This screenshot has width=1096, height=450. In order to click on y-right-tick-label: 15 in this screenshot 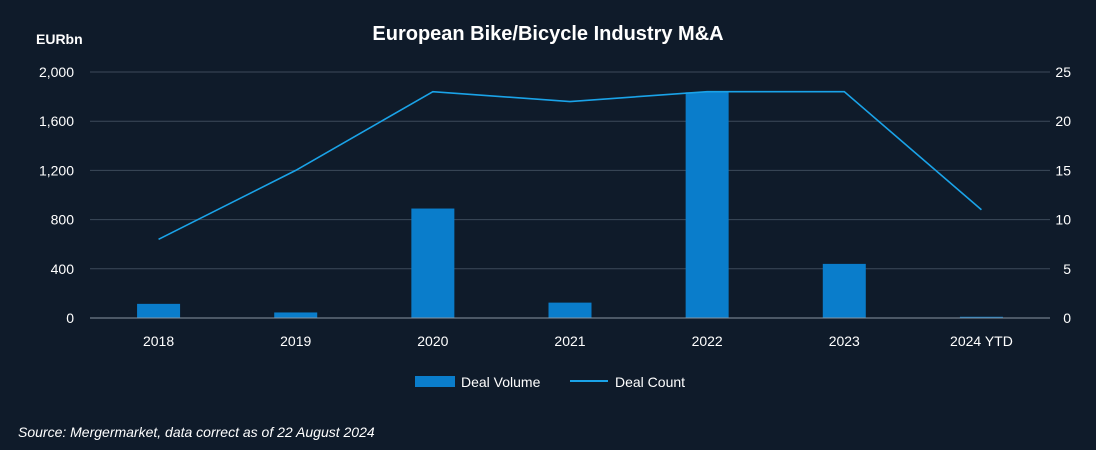, I will do `click(1063, 170)`.